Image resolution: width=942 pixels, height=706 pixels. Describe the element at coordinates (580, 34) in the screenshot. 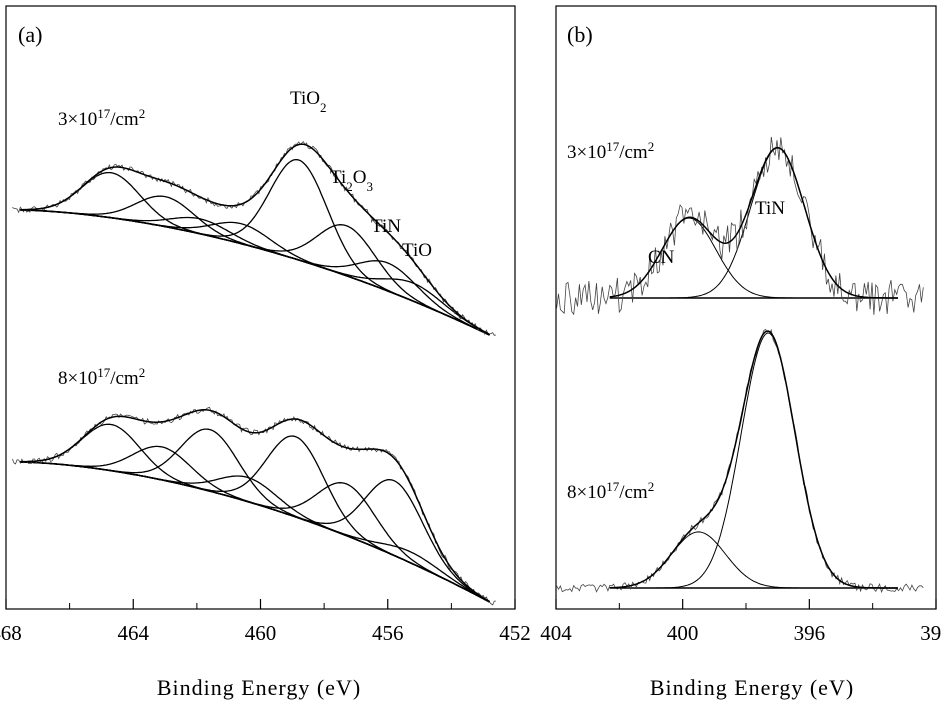

I see `panel-b-label: (b)` at that location.